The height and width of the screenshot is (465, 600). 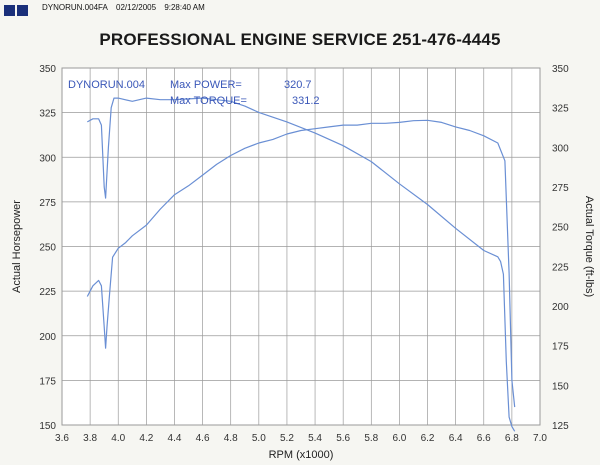 What do you see at coordinates (259, 438) in the screenshot?
I see `x-tick-label: 5.0` at bounding box center [259, 438].